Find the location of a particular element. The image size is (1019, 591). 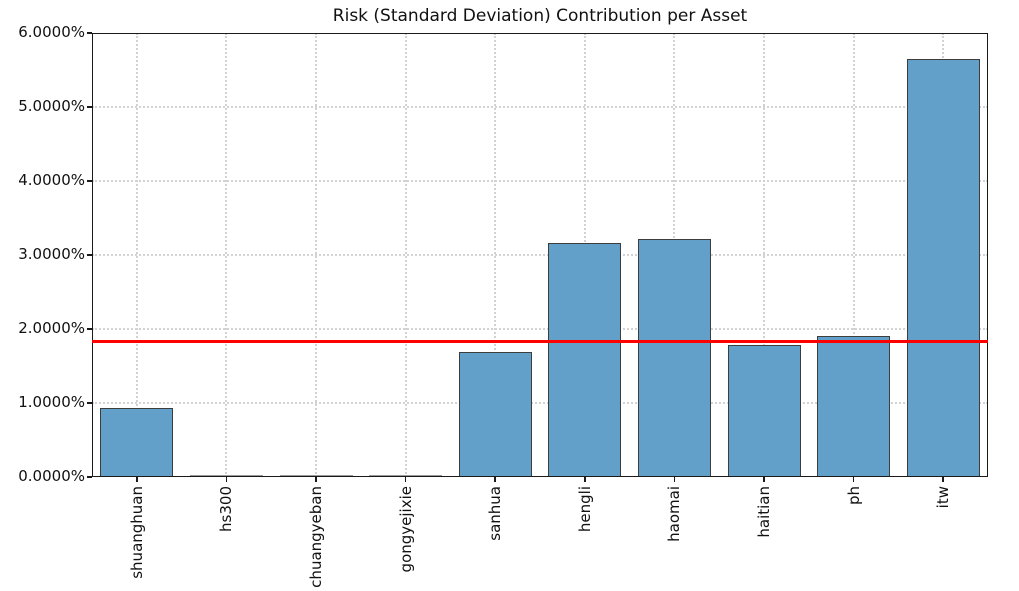

x-tick-sanhua is located at coordinates (495, 479).